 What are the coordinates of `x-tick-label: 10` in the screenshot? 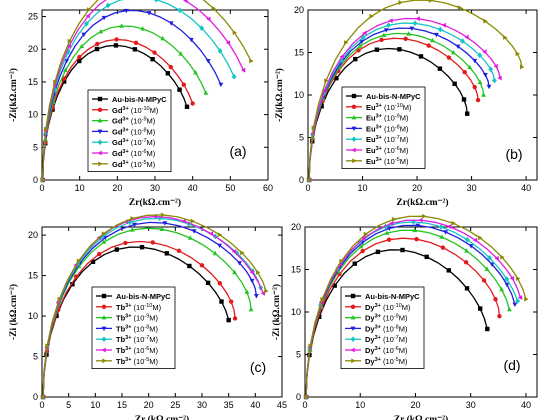 It's located at (363, 188).